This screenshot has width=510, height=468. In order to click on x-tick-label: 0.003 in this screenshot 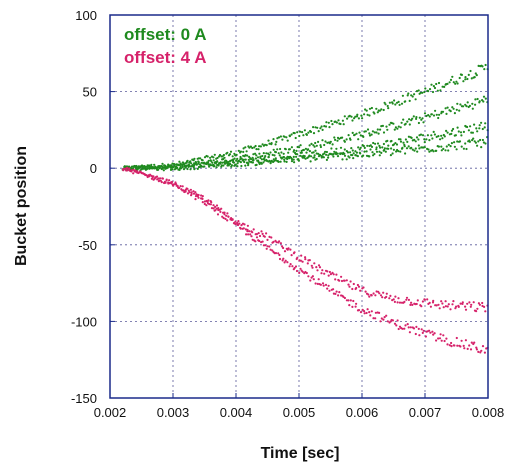, I will do `click(173, 412)`.